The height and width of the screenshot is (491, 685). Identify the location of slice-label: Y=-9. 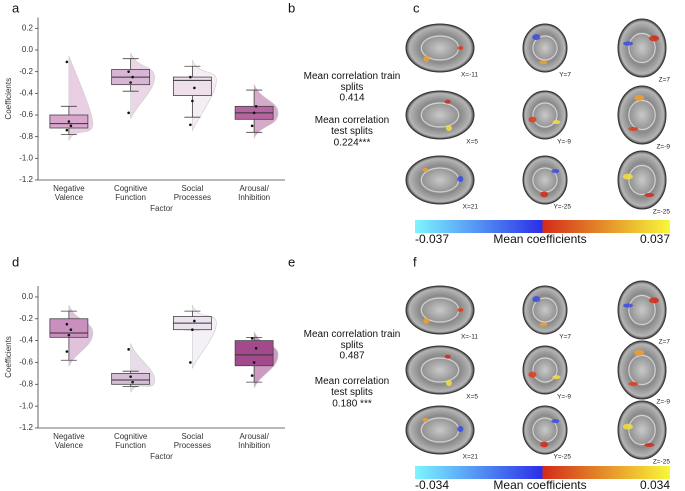
(564, 397).